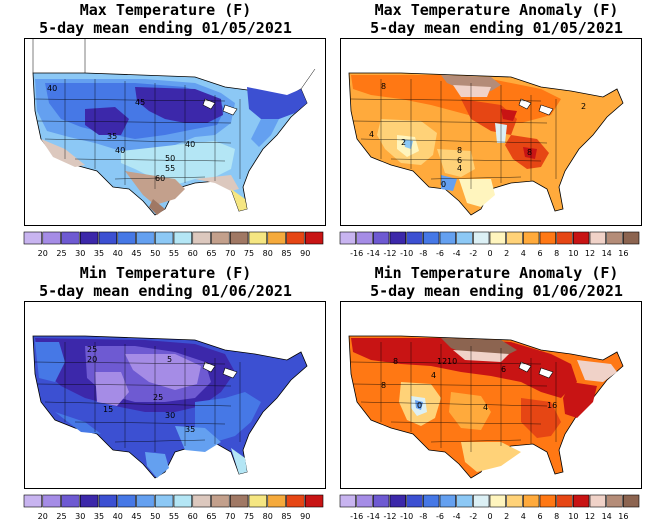 The height and width of the screenshot is (526, 662). Describe the element at coordinates (506, 253) in the screenshot. I see `scale-tick-label: 2` at that location.